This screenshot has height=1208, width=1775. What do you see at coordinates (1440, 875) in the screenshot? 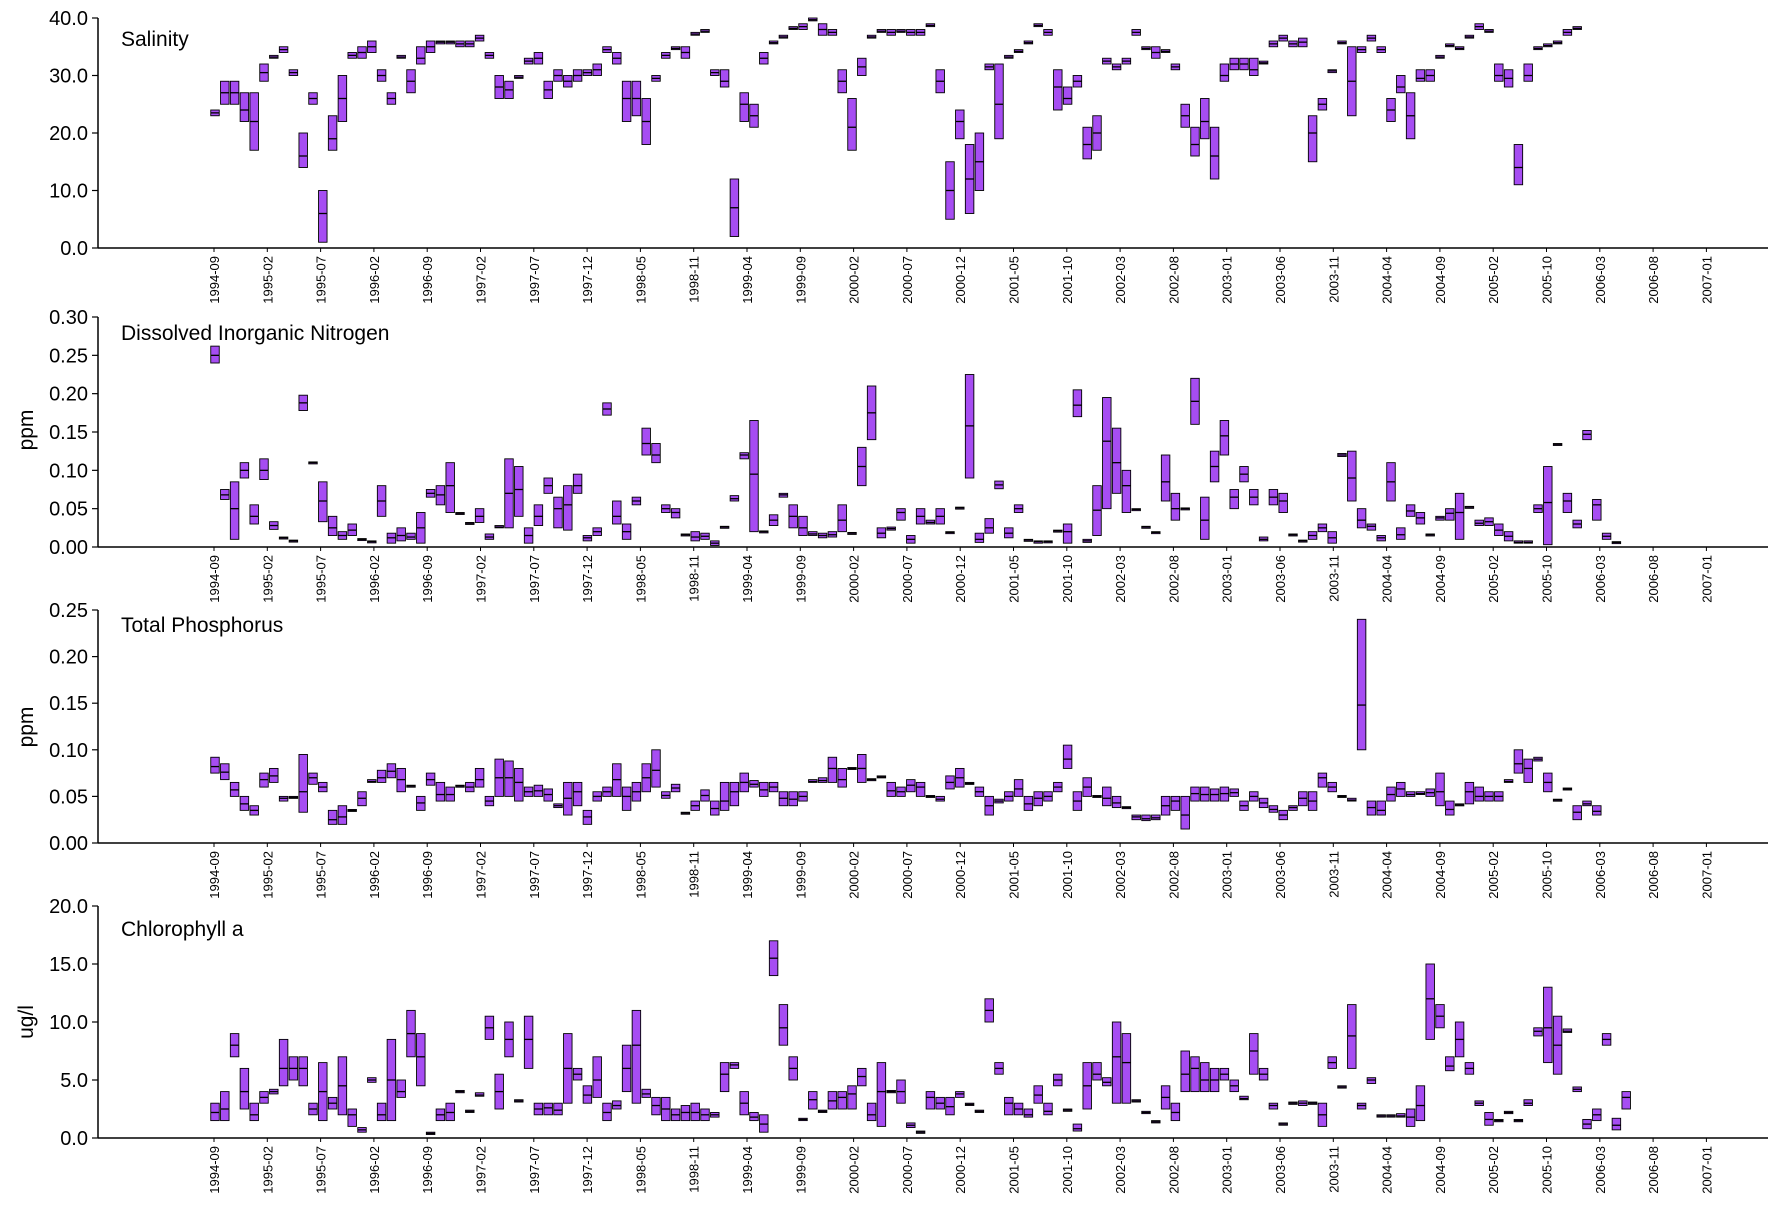
I see `x-tick-label: 2004-09` at bounding box center [1440, 875].